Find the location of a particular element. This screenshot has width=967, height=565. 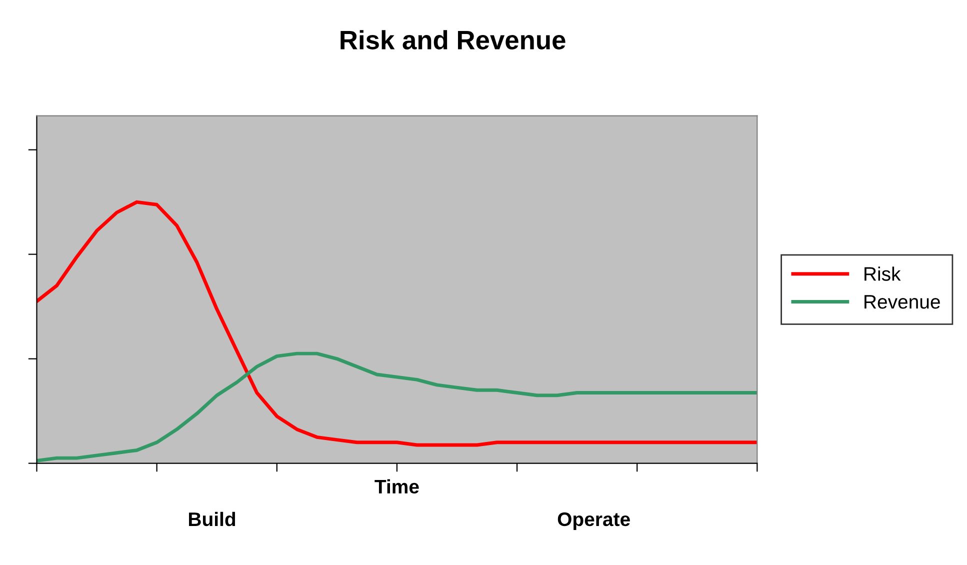

legend-label: Risk is located at coordinates (882, 273).